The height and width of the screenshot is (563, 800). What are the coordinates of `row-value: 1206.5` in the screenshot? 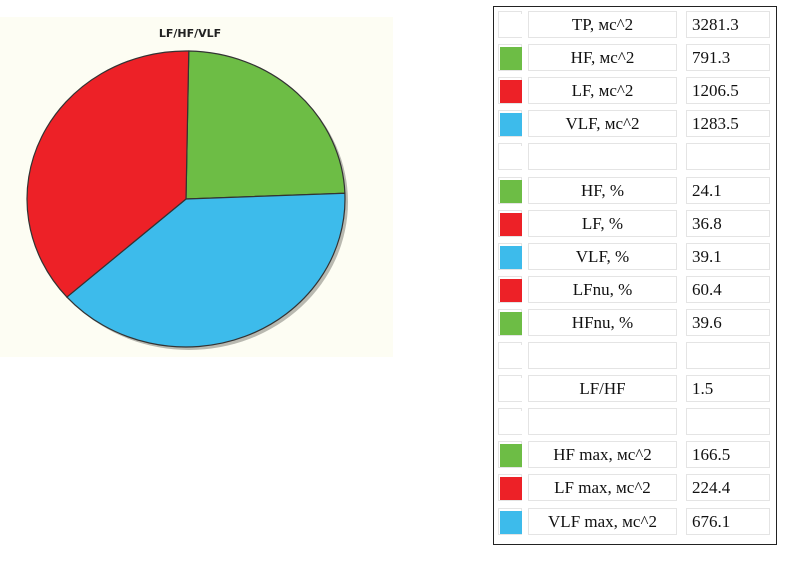 It's located at (728, 91).